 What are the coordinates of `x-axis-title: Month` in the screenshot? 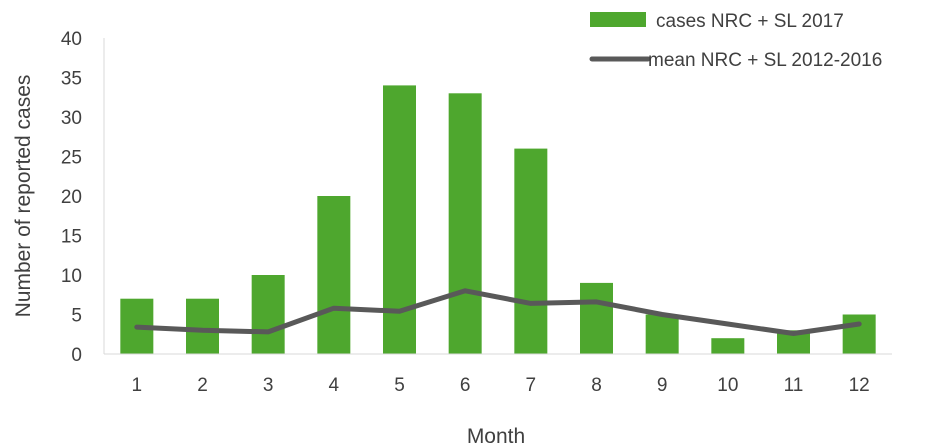 It's located at (496, 436).